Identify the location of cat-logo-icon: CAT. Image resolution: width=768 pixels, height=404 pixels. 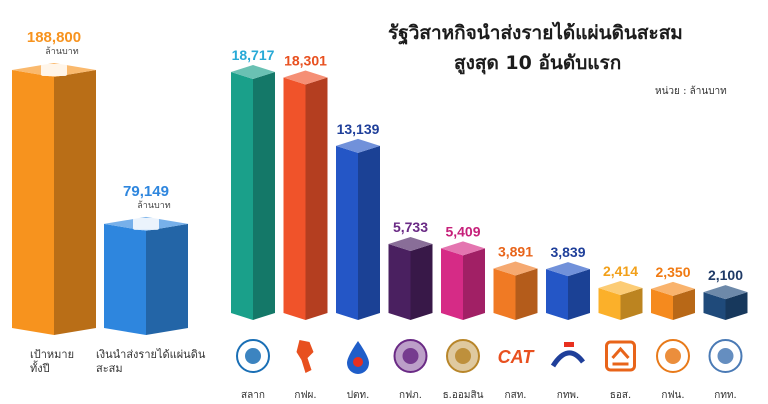
(517, 357).